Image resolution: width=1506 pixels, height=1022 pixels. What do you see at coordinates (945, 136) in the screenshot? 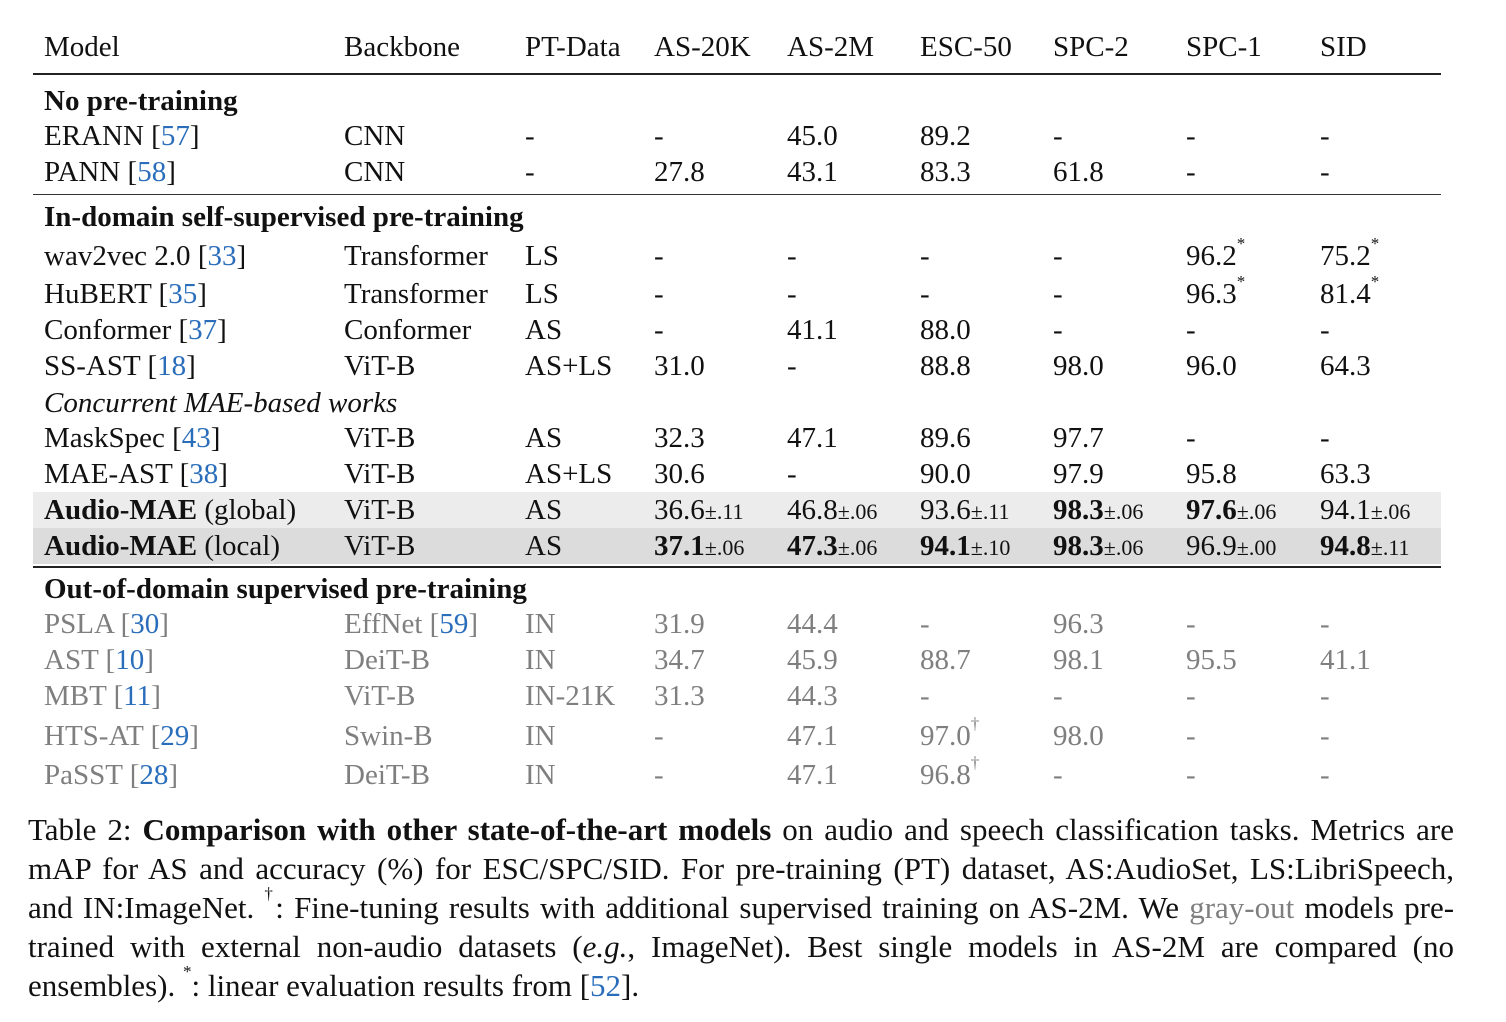
I see `metric-cell: 89.2` at bounding box center [945, 136].